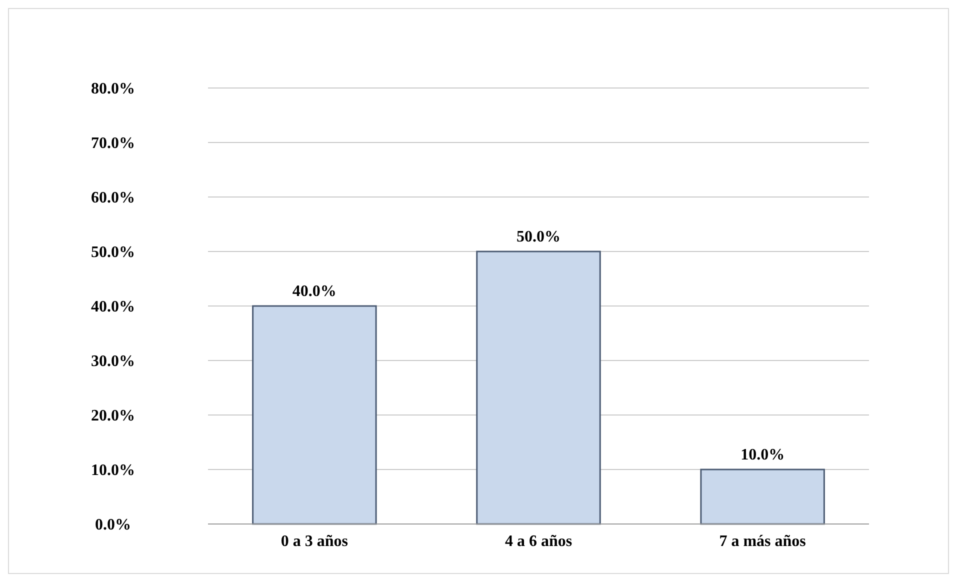  Describe the element at coordinates (113, 198) in the screenshot. I see `y-tick-label: 60.0%` at that location.